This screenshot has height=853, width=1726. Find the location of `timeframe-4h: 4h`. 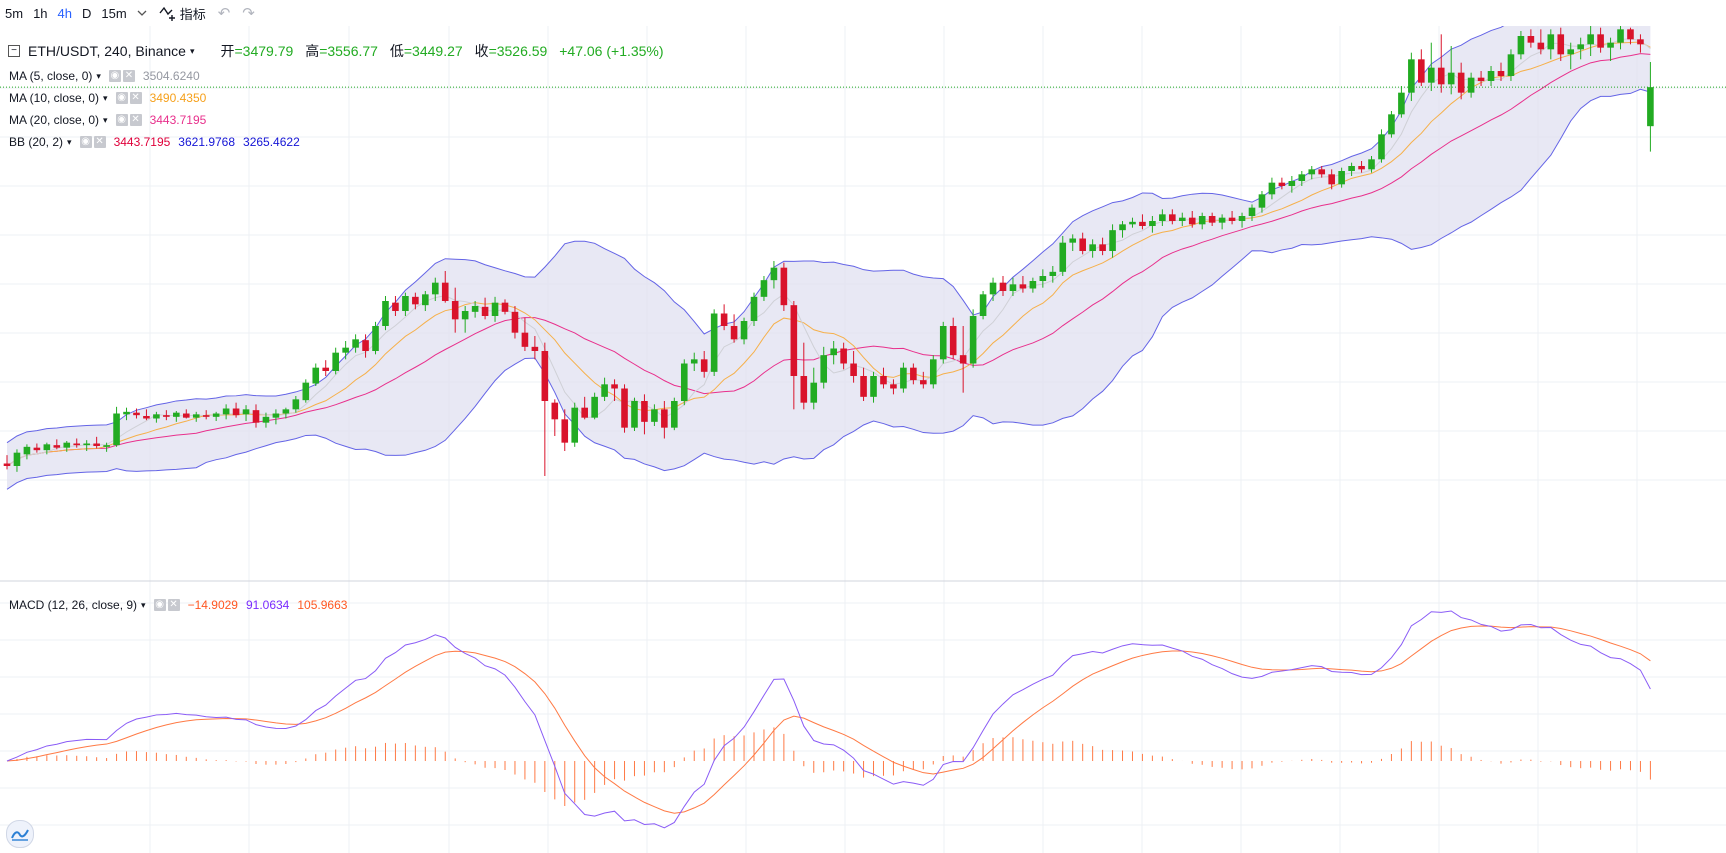

timeframe-4h: 4h is located at coordinates (64, 13).